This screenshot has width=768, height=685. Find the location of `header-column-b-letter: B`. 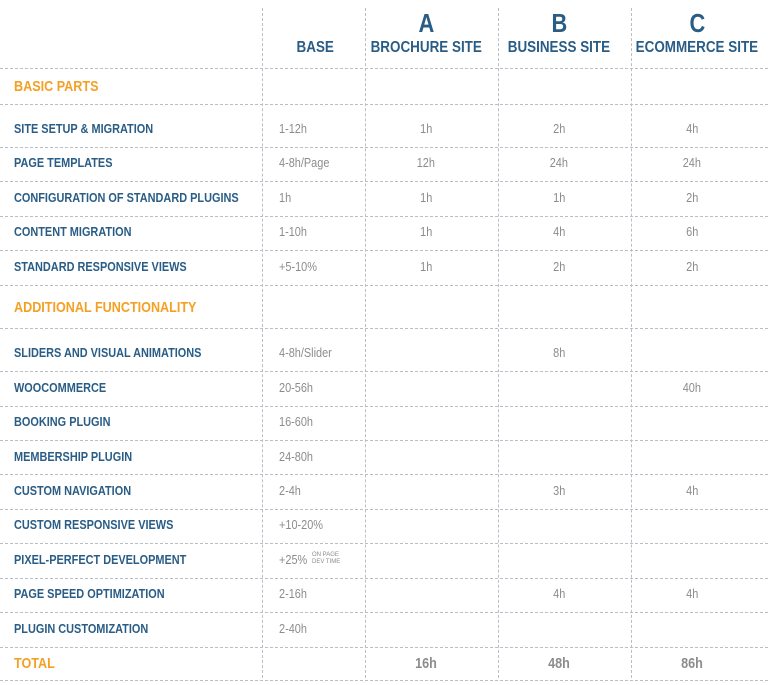

header-column-b-letter: B is located at coordinates (559, 23).